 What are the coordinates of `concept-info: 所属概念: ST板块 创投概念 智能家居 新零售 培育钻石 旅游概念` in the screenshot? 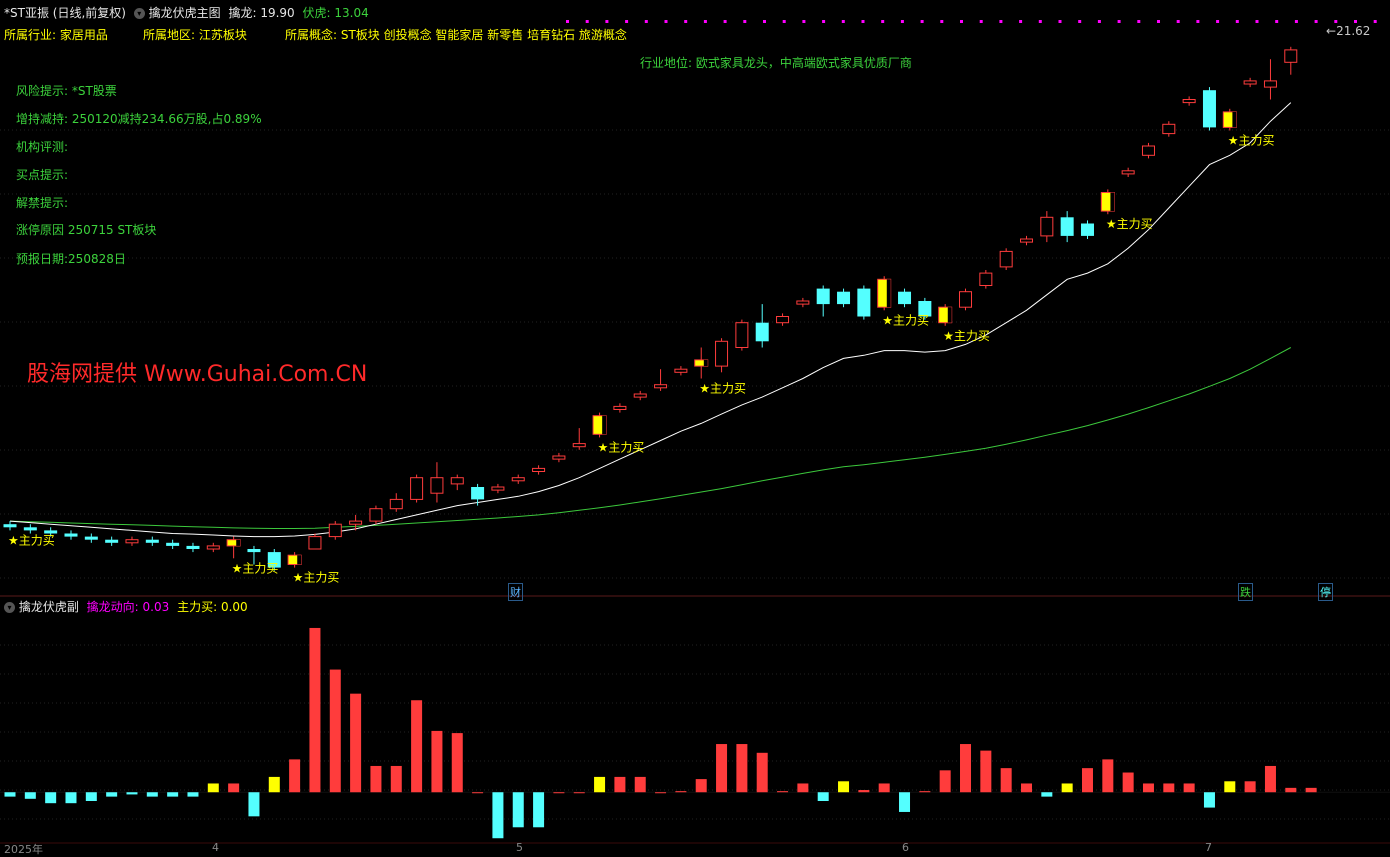 It's located at (456, 35).